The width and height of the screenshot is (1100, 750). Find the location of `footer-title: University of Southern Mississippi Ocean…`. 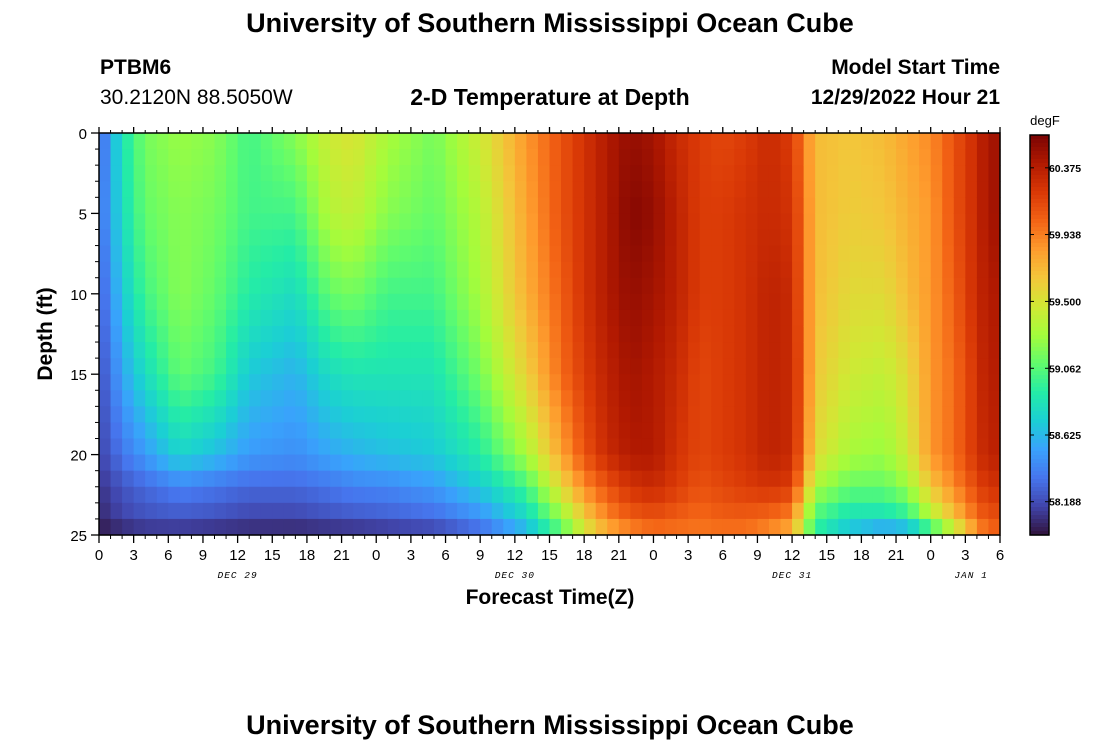

footer-title: University of Southern Mississippi Ocean… is located at coordinates (550, 725).